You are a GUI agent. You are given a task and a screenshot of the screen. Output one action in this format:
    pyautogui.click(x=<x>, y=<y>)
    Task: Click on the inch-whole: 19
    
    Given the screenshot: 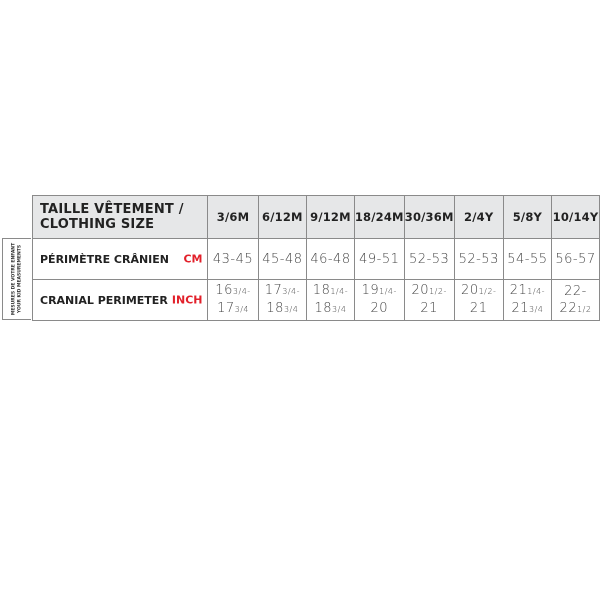 What is the action you would take?
    pyautogui.click(x=370, y=290)
    